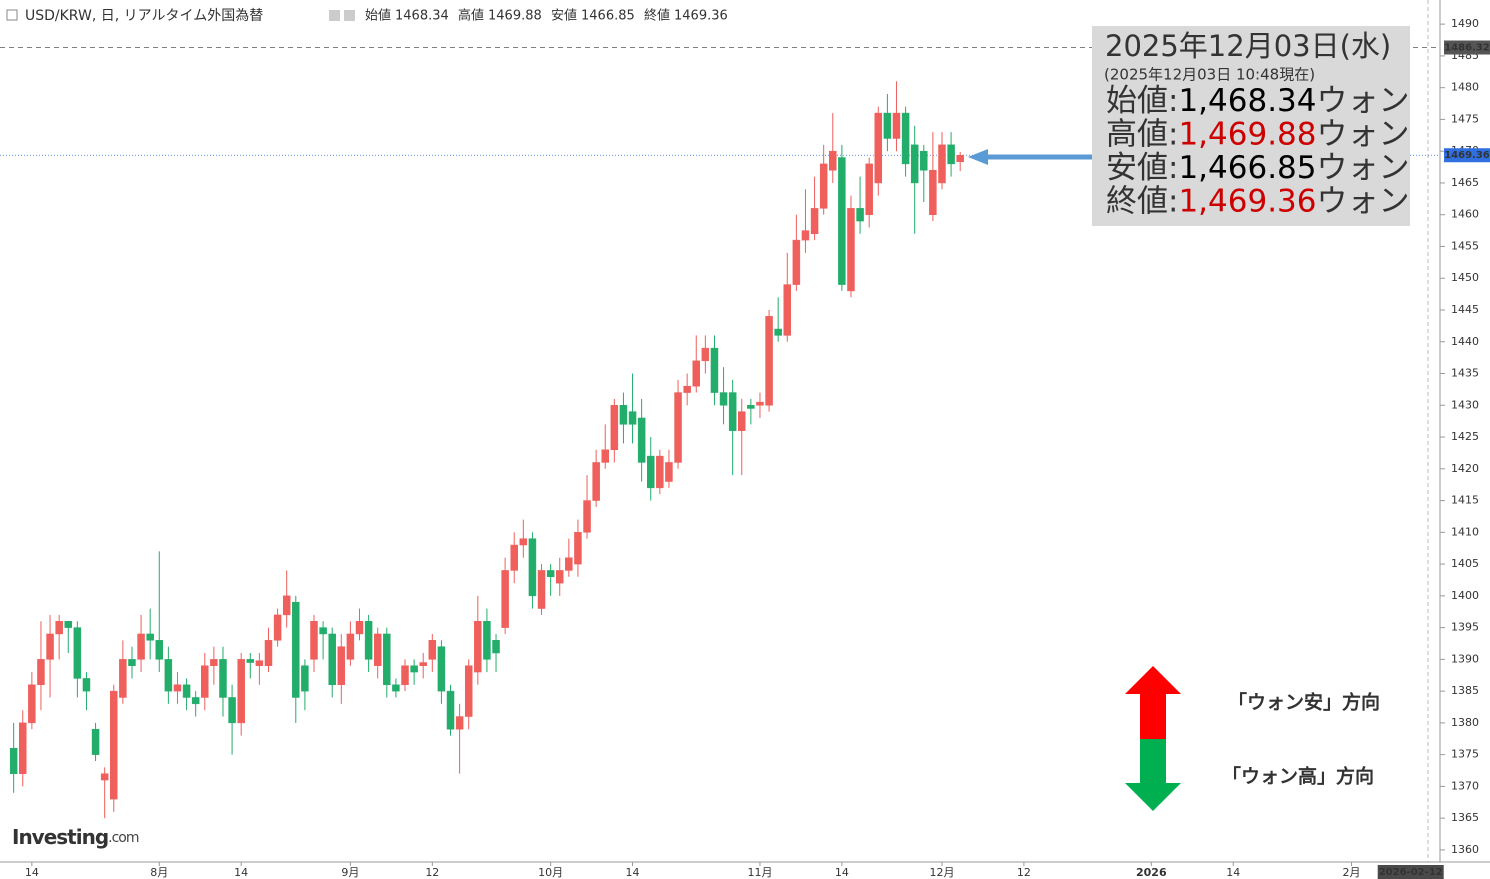 Image resolution: width=1490 pixels, height=879 pixels. What do you see at coordinates (1465, 341) in the screenshot?
I see `y-tick-label: 1440` at bounding box center [1465, 341].